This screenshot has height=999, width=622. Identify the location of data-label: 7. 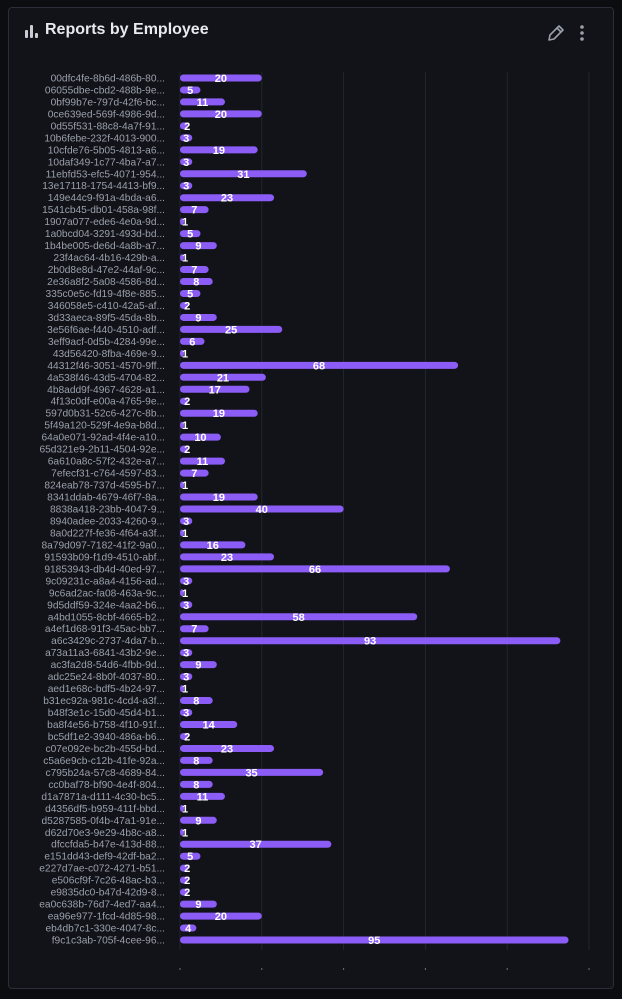
(194, 630).